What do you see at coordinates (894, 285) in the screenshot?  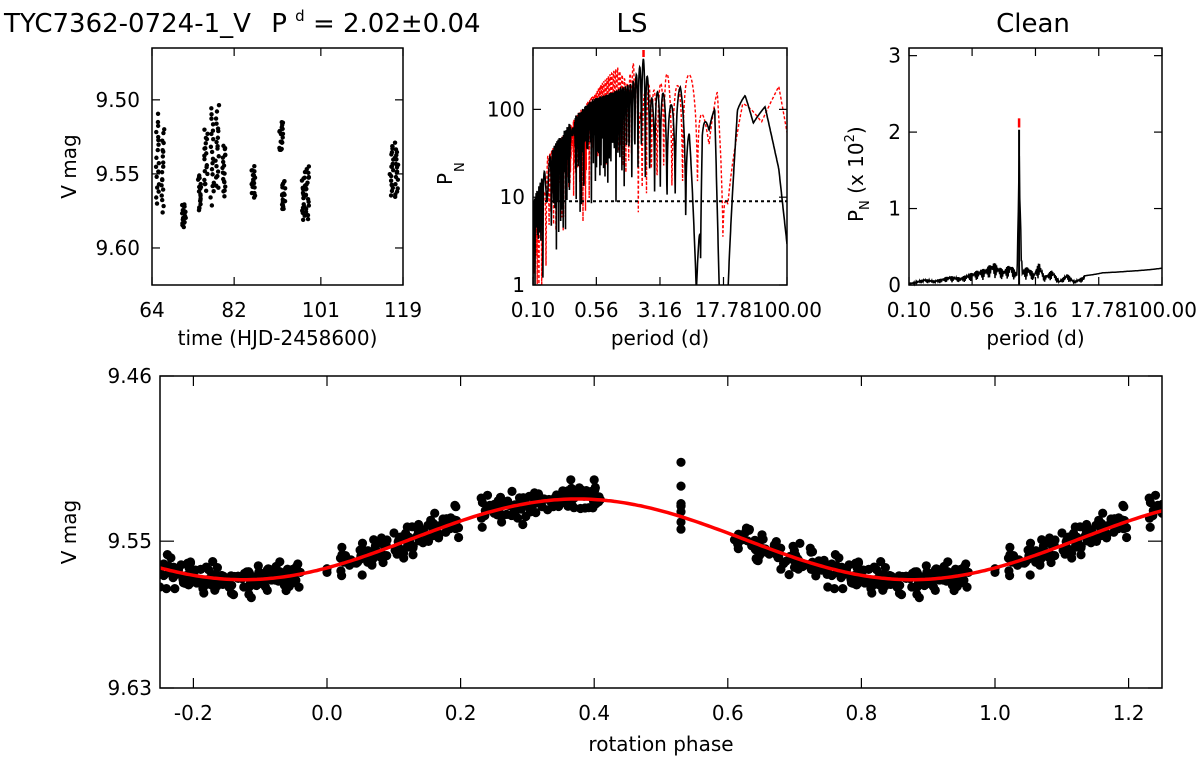 I see `clean-ytick-label: 0` at bounding box center [894, 285].